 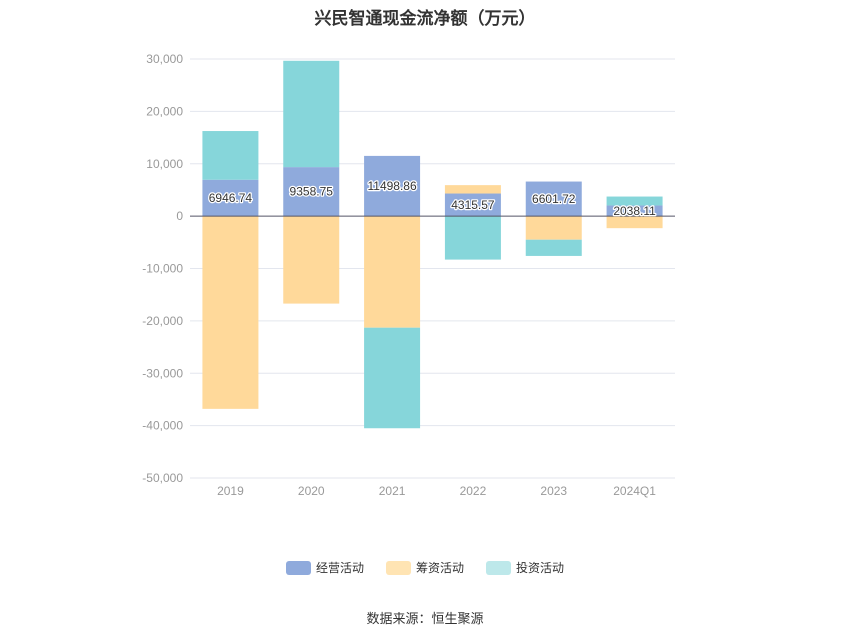 I want to click on legend-item-financing: 筹资活动, so click(x=424, y=567).